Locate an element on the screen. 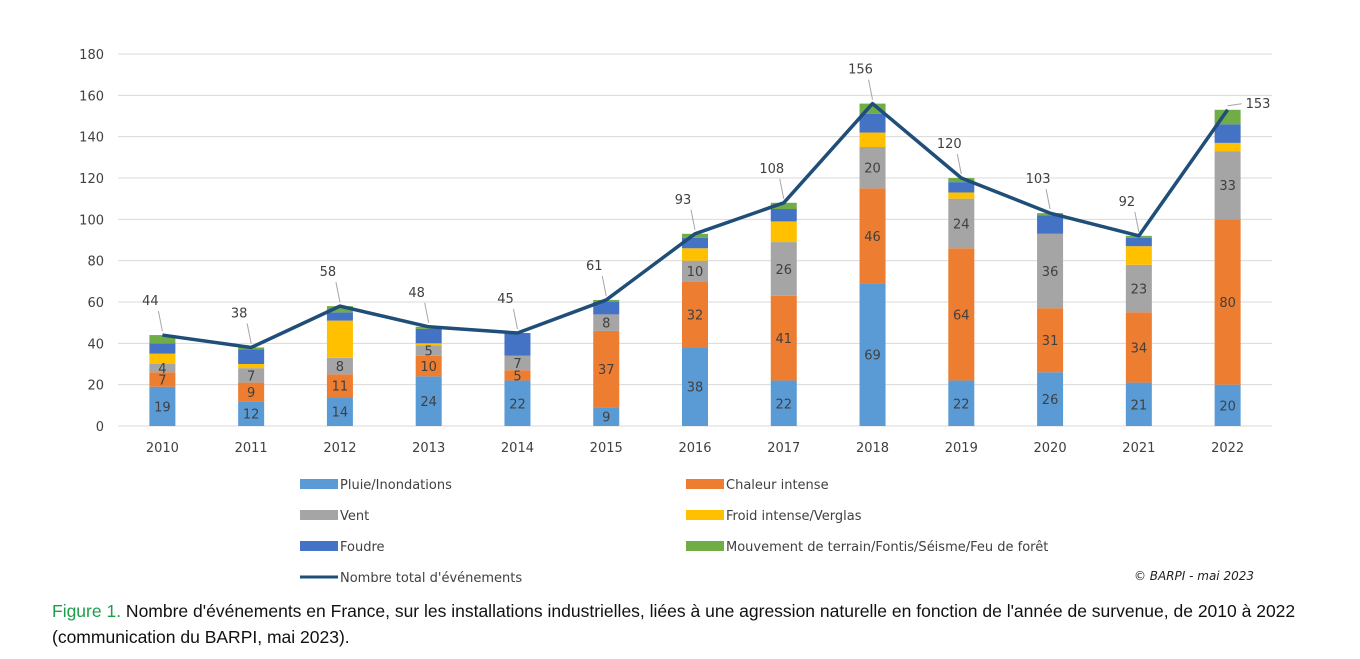 The height and width of the screenshot is (659, 1360). segment-value-label: 80 is located at coordinates (1227, 303).